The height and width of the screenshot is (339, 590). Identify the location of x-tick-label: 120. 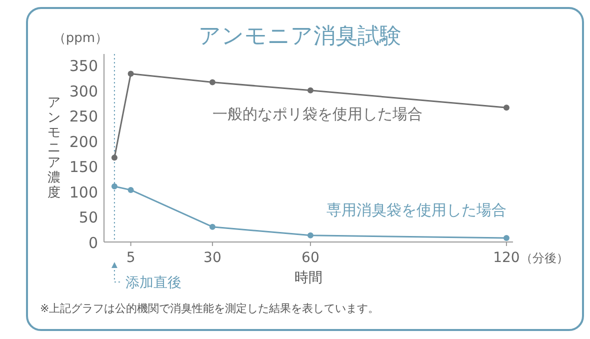
(506, 258).